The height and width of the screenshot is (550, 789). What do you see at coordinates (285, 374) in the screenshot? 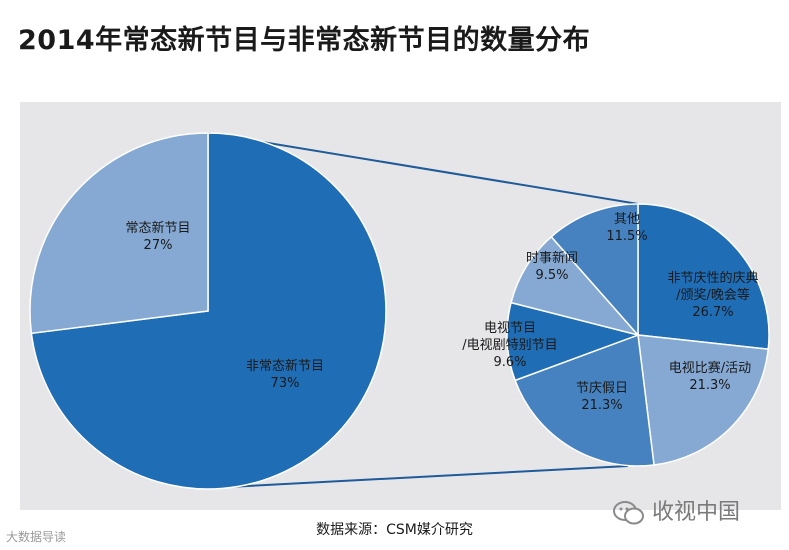
I see `main-slice-label-0: 非常态新节目 73%` at bounding box center [285, 374].